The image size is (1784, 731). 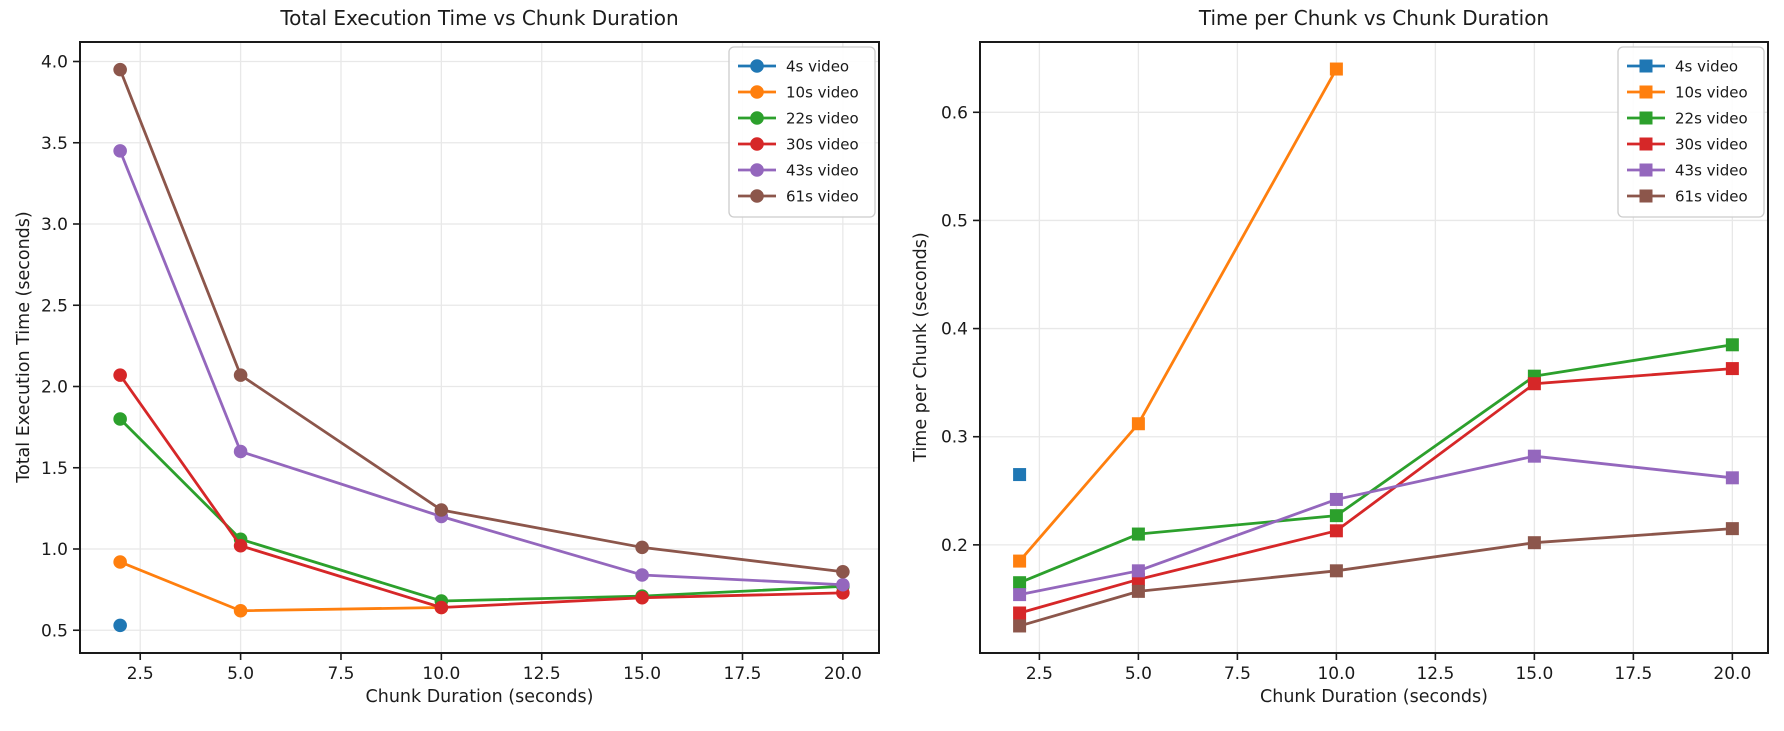 What do you see at coordinates (54, 144) in the screenshot?
I see `y-tick-label: 3.5` at bounding box center [54, 144].